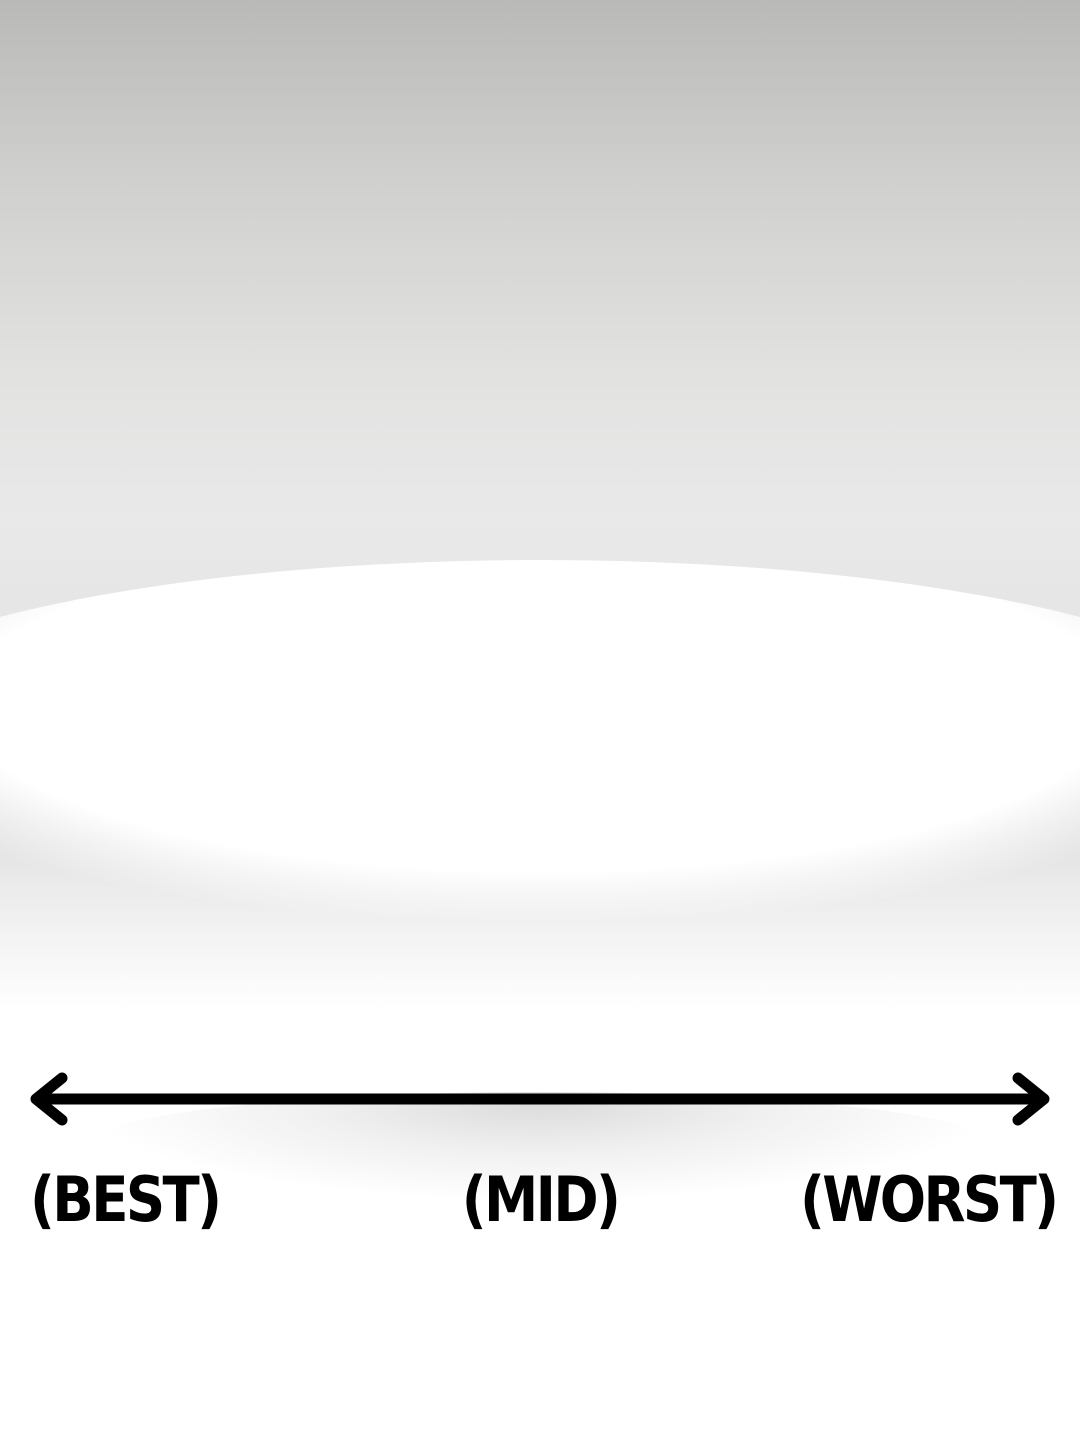 This screenshot has width=1080, height=1440. I want to click on double-arrow-axis, so click(540, 1099).